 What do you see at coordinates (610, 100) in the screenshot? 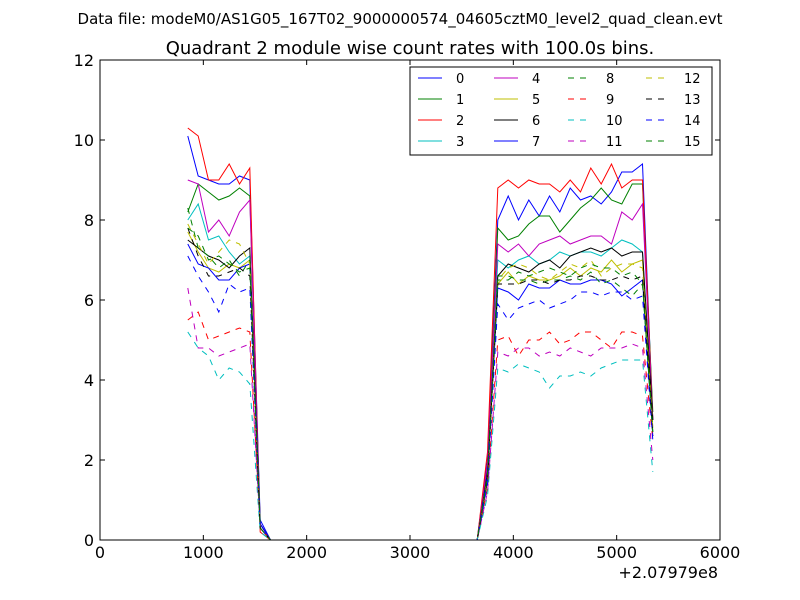
I see `legend-label-9: 9` at bounding box center [610, 100].